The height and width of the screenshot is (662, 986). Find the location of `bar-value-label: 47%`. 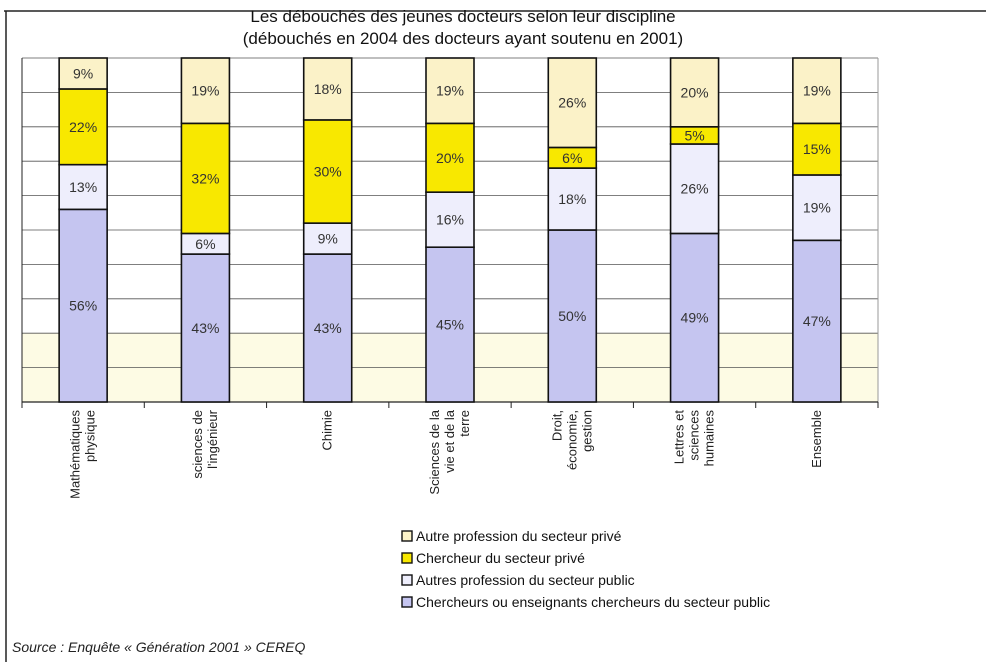

bar-value-label: 47% is located at coordinates (817, 321).